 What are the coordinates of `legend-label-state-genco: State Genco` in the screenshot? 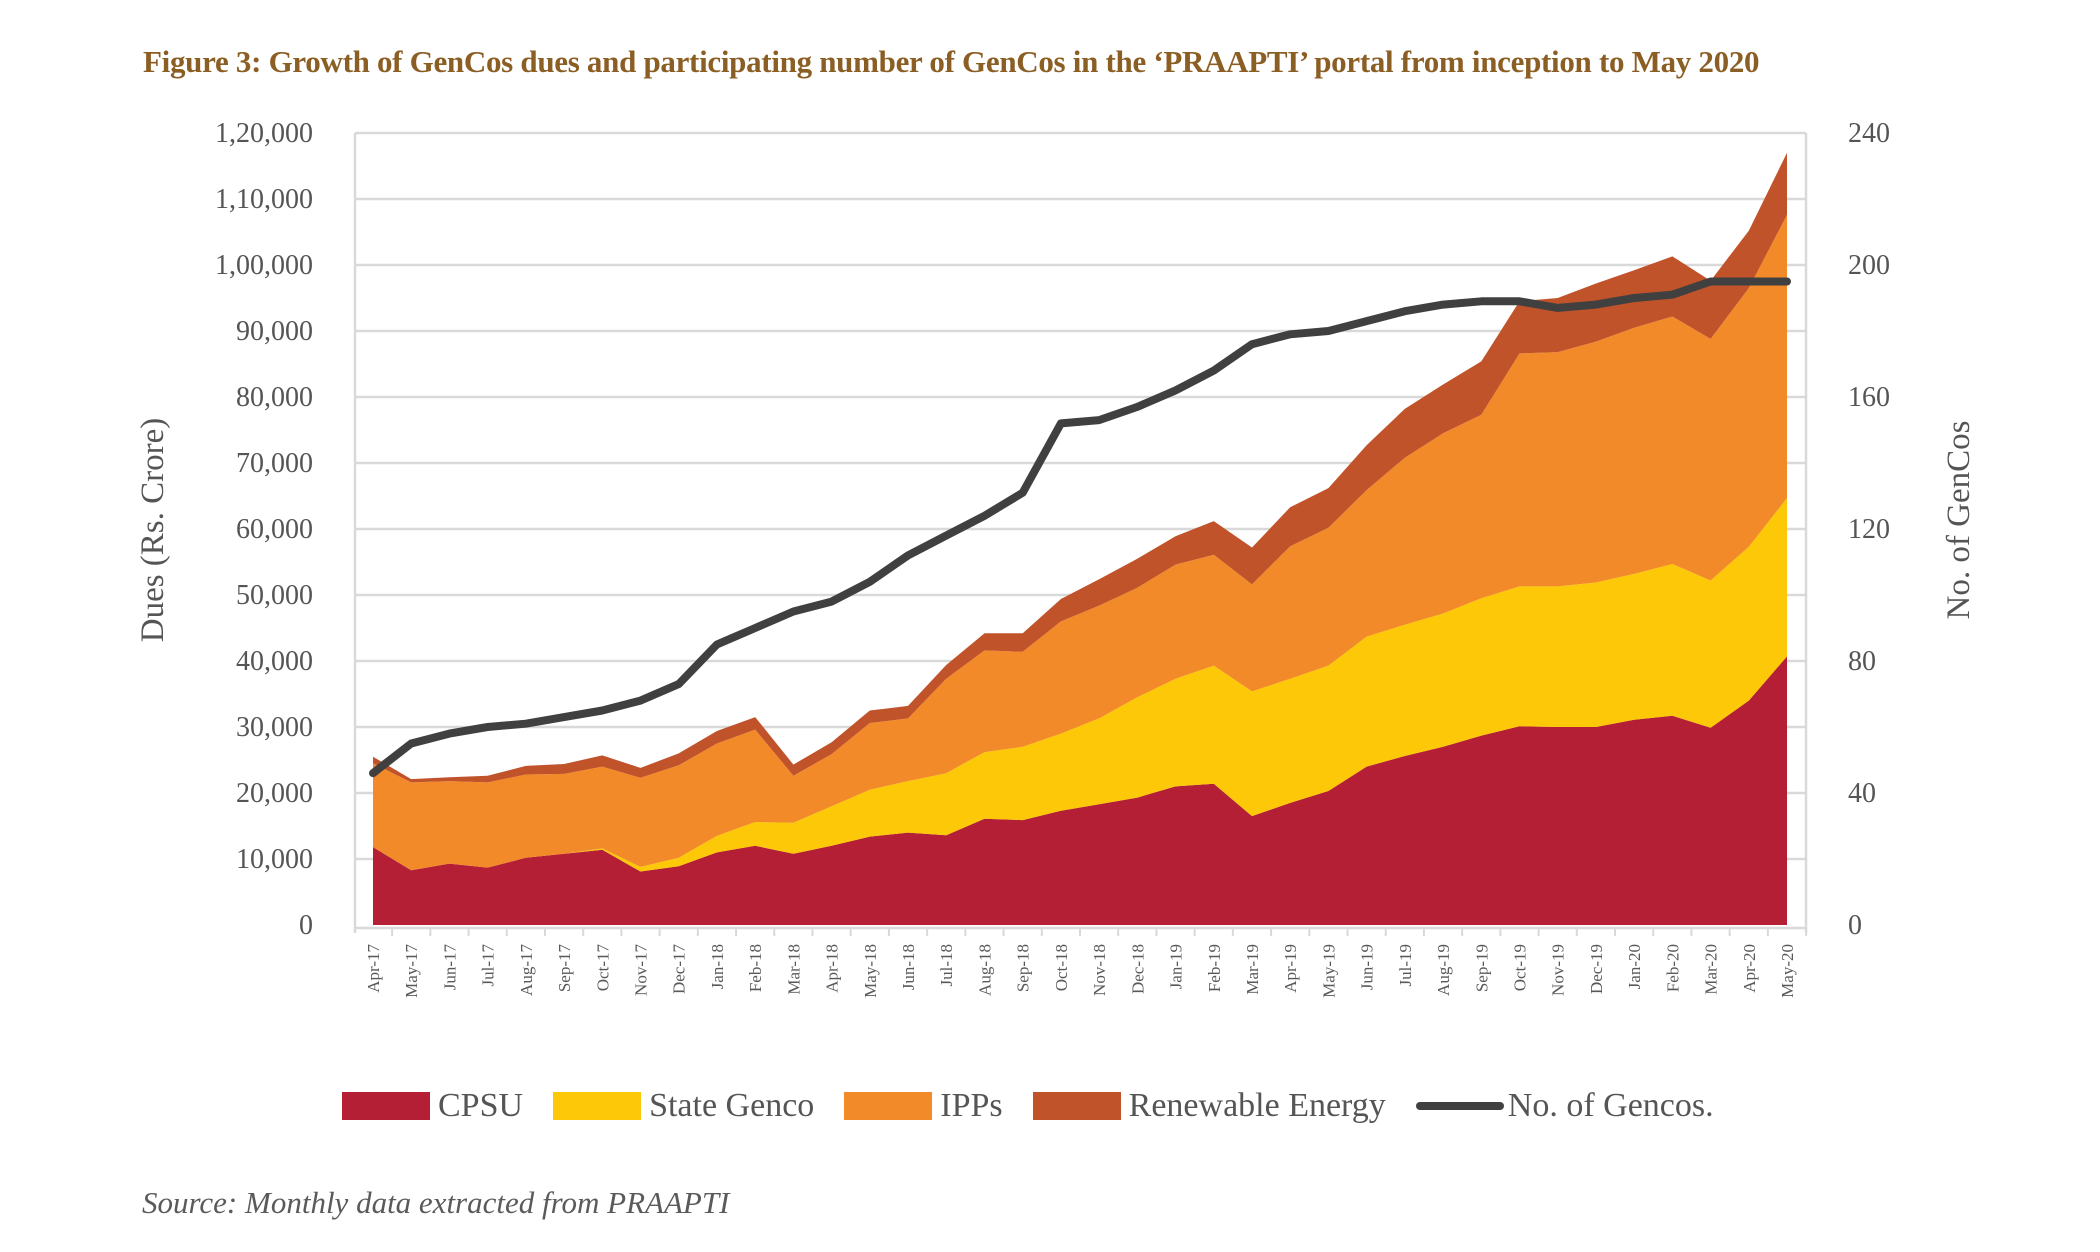 It's located at (732, 1105).